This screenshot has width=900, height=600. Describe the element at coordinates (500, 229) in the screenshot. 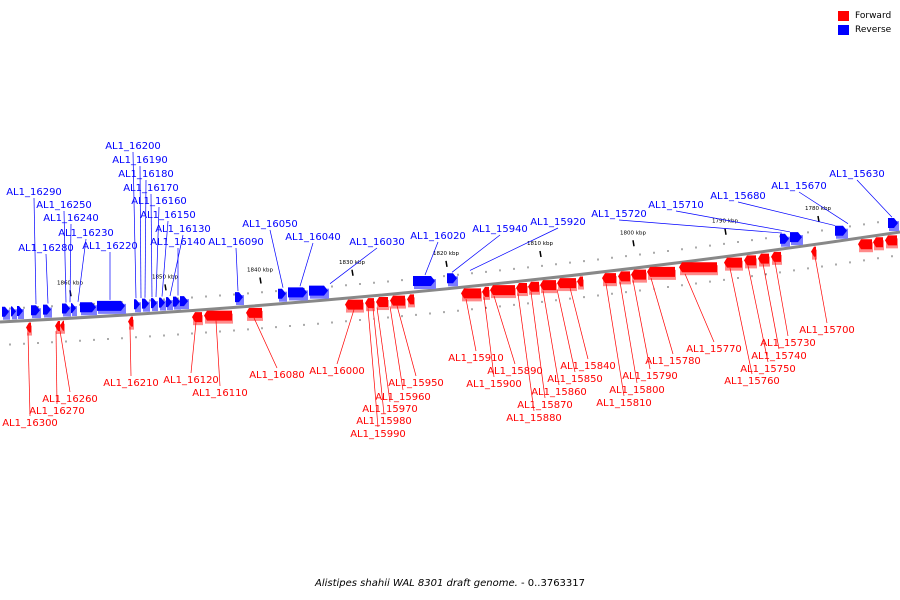

I see `gene-label-reverse: AL1_15940` at that location.